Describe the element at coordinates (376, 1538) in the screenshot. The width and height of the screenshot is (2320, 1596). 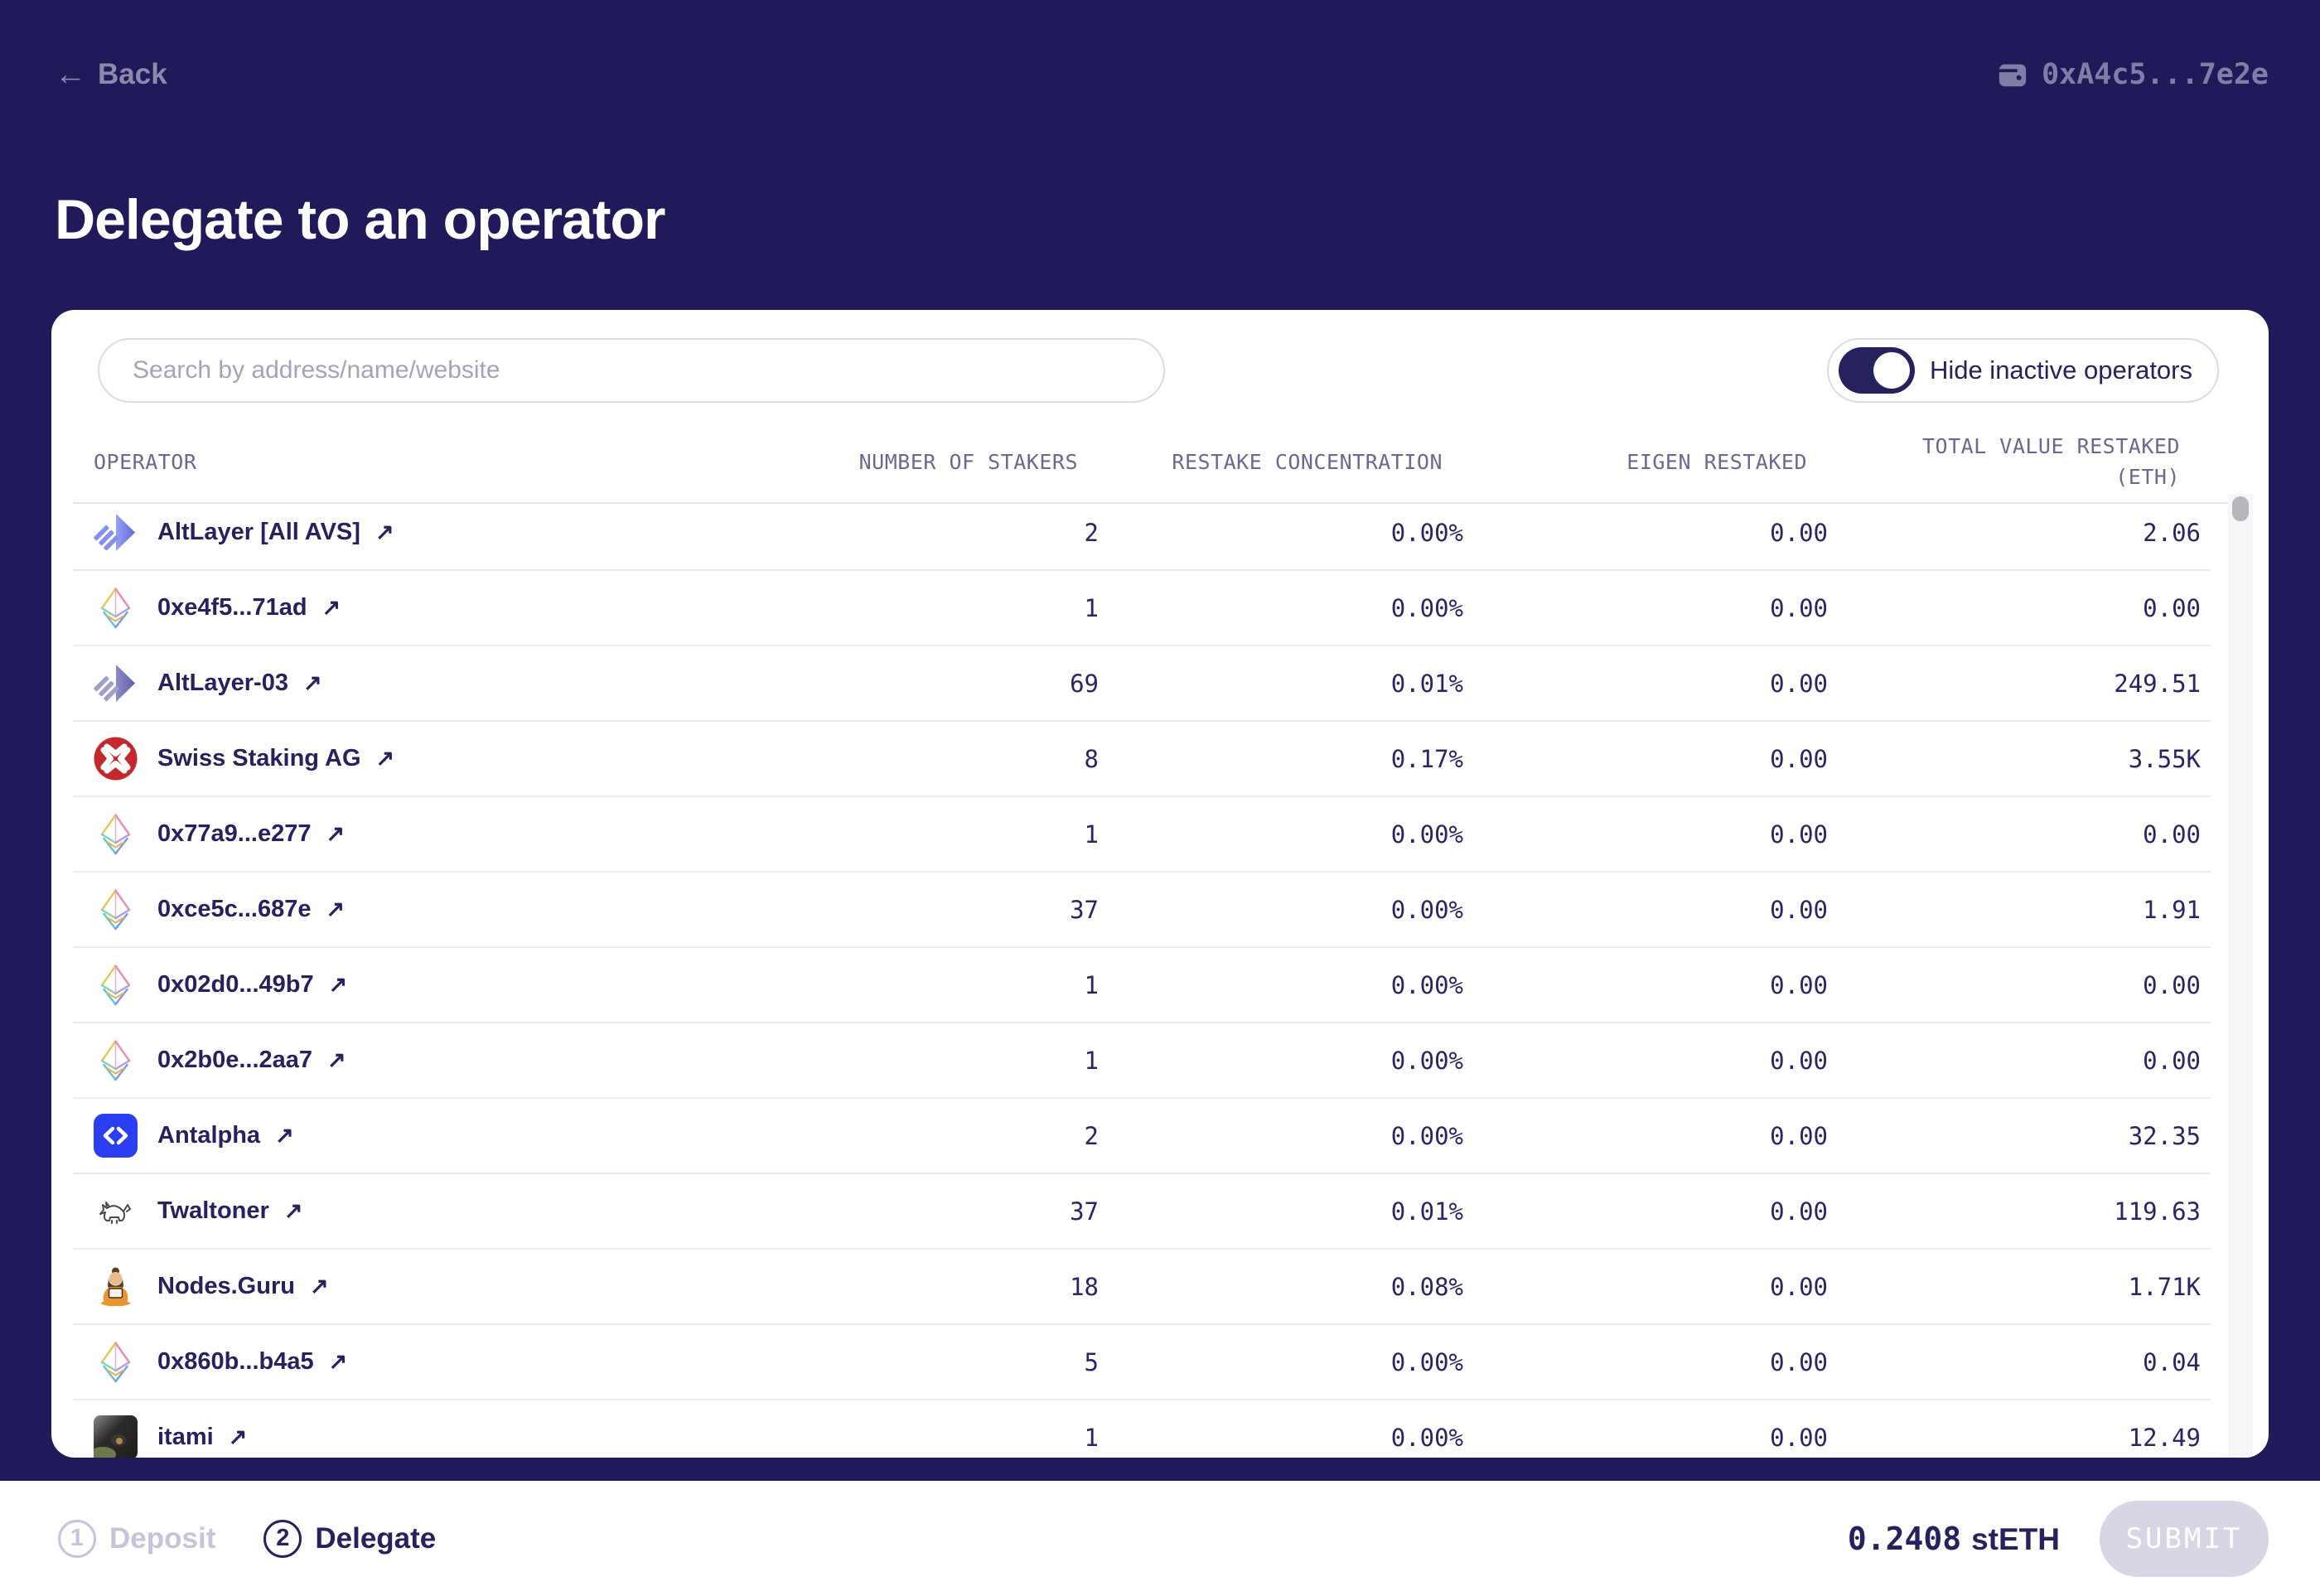
I see `step-2-label: Delegate` at that location.